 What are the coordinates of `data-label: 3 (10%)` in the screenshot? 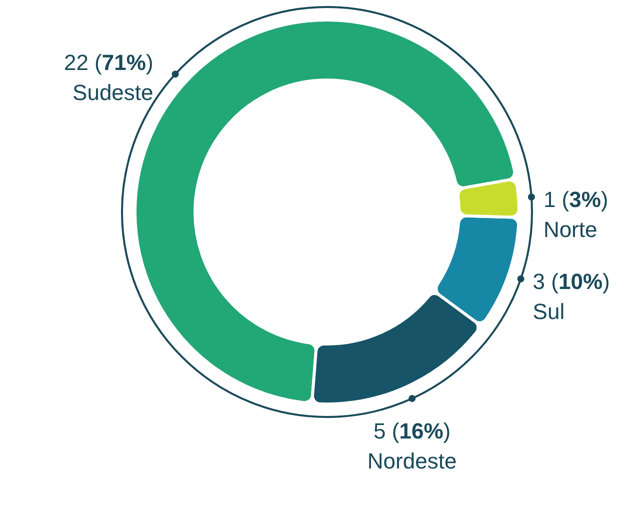 It's located at (571, 281).